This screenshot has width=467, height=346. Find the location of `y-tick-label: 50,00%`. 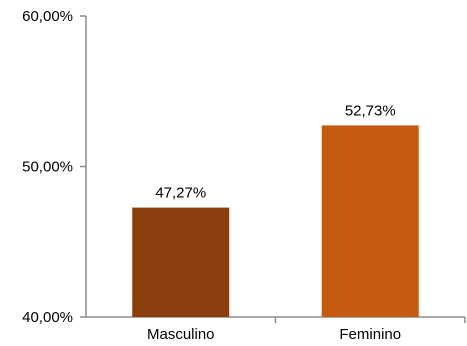

y-tick-label: 50,00% is located at coordinates (47, 167).